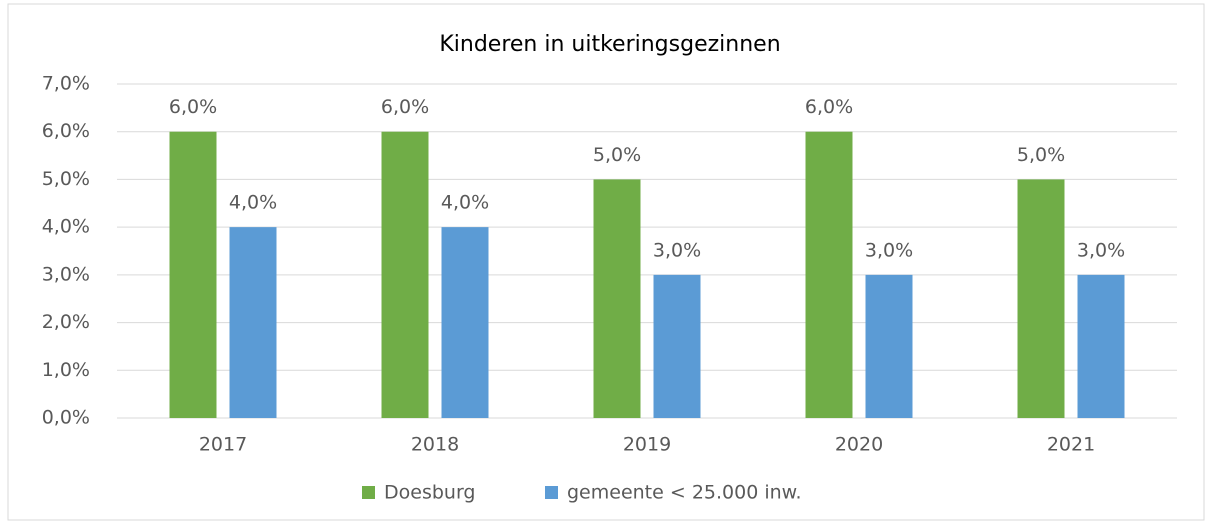  What do you see at coordinates (223, 445) in the screenshot?
I see `x-tick-label: 2017` at bounding box center [223, 445].